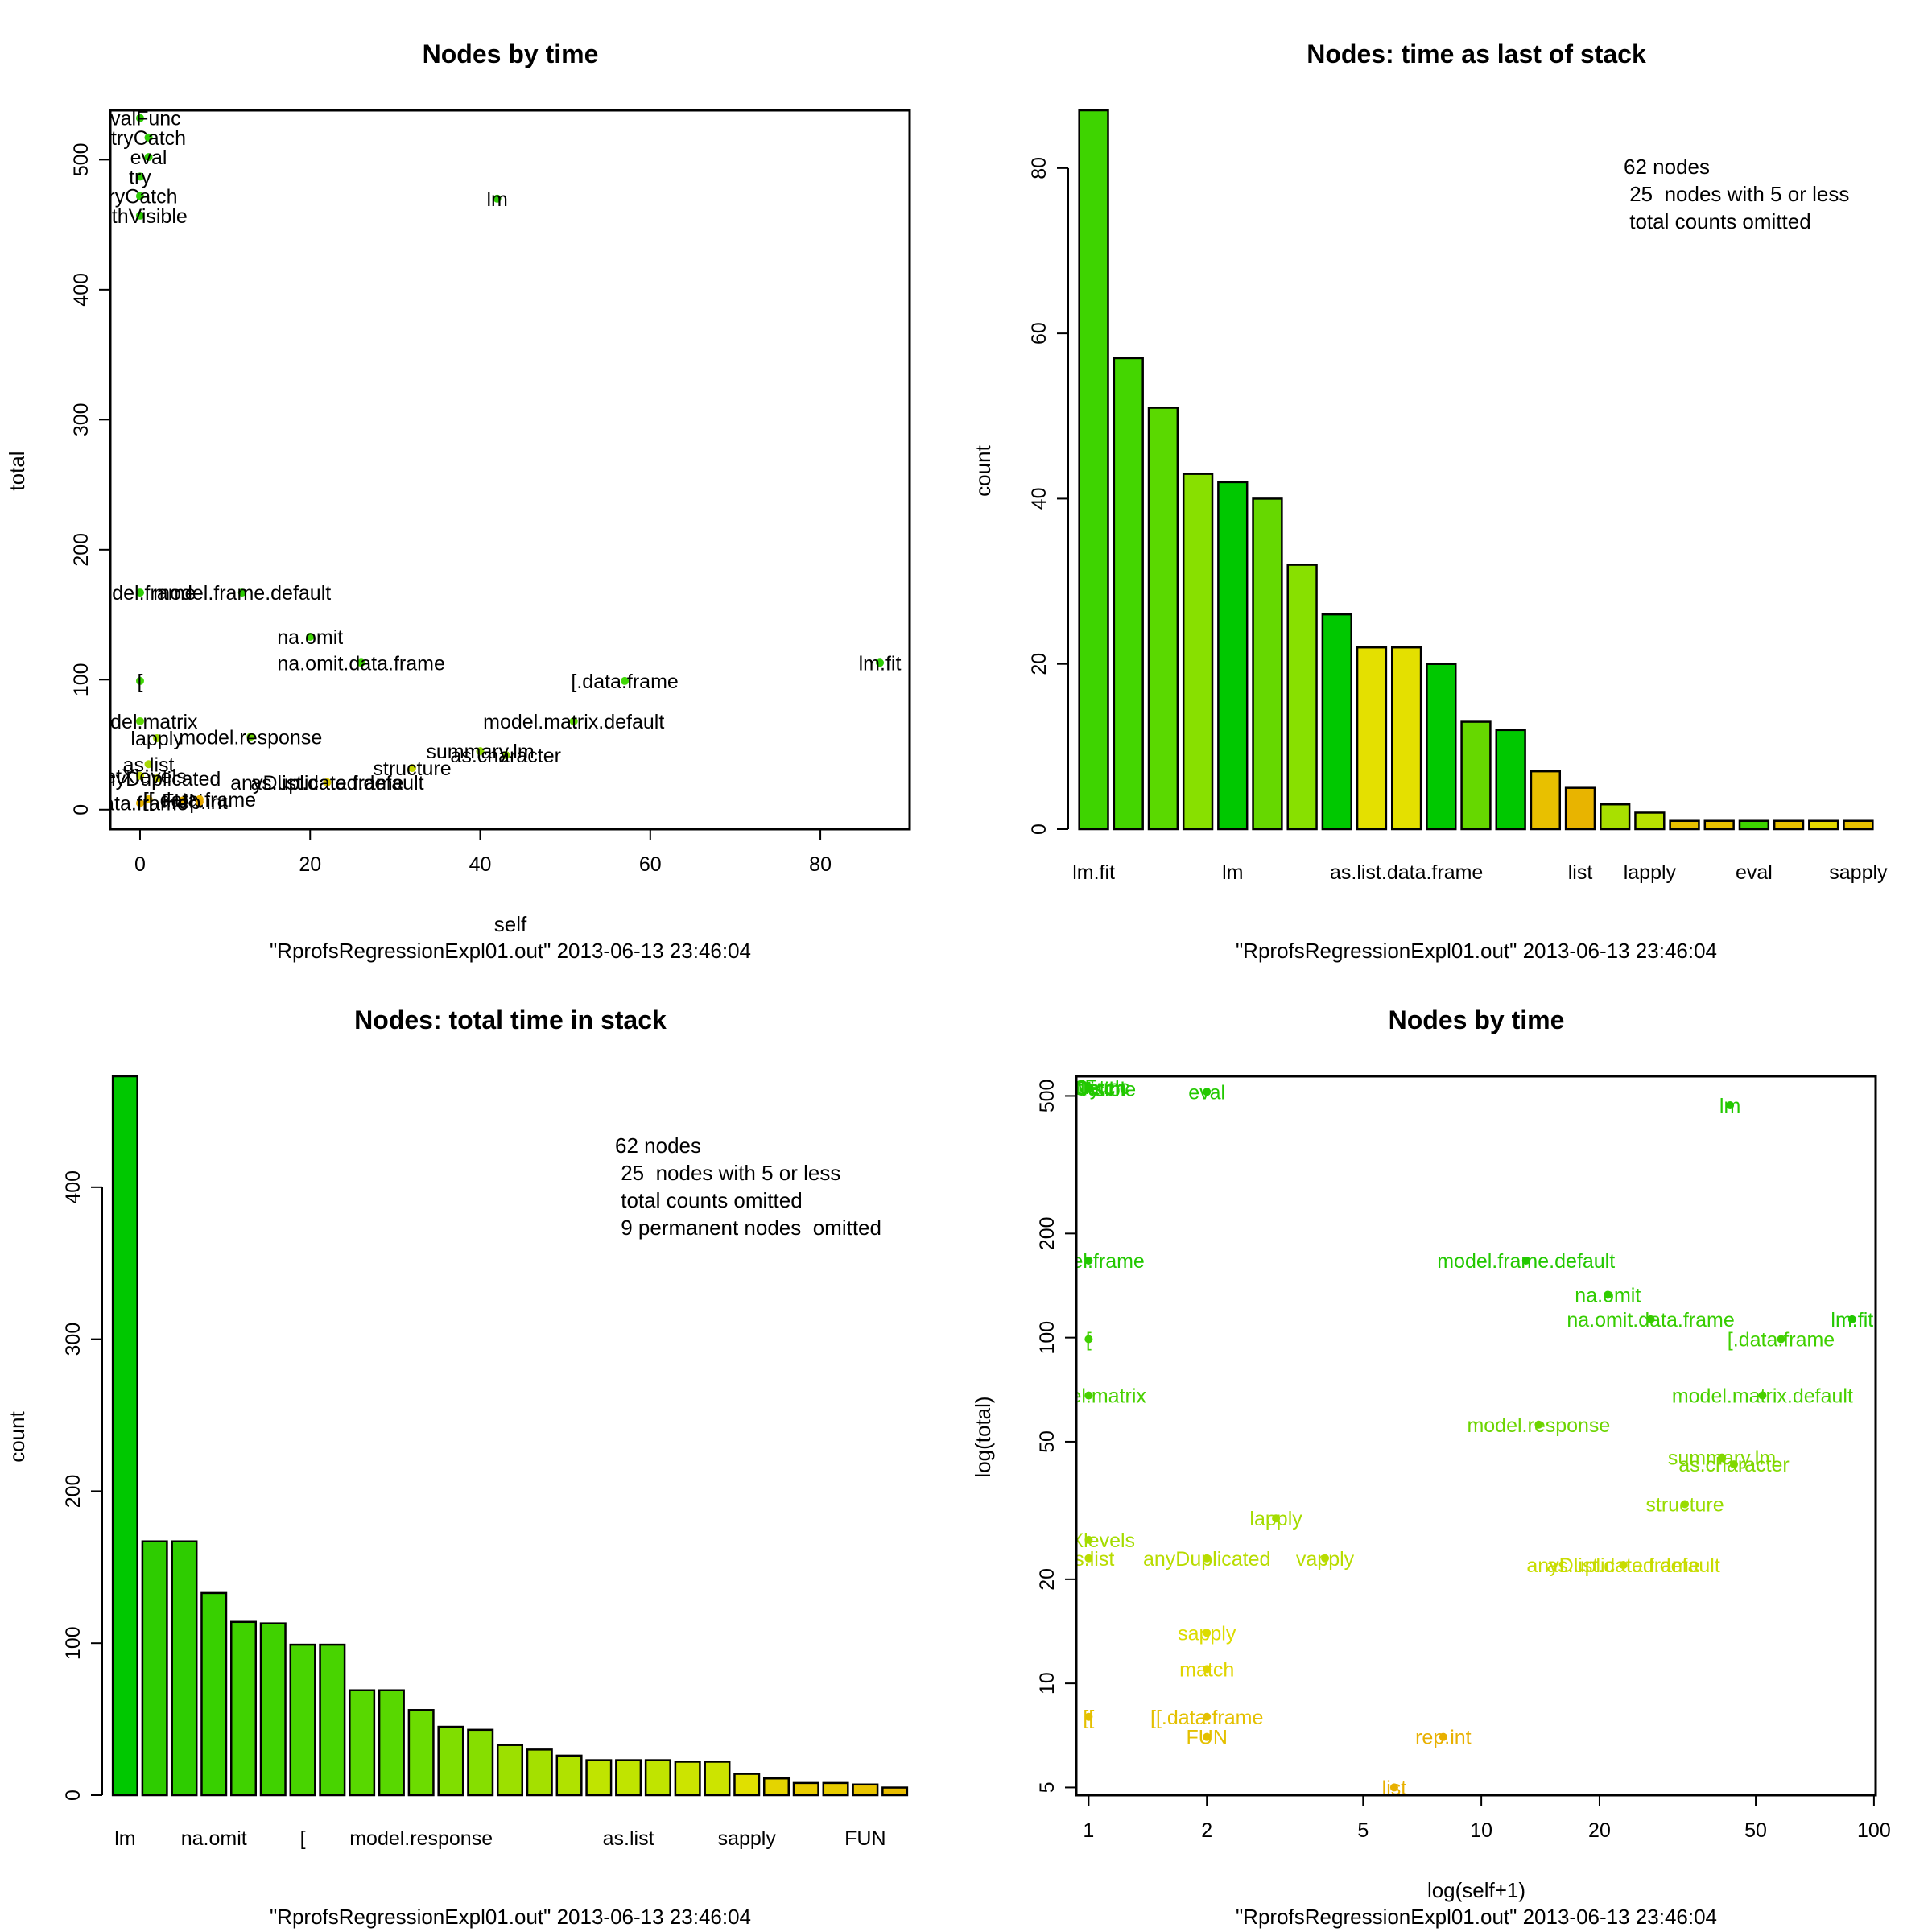 The height and width of the screenshot is (1932, 1932). What do you see at coordinates (748, 1228) in the screenshot?
I see `note-line: 9 permanent nodes omitted` at bounding box center [748, 1228].